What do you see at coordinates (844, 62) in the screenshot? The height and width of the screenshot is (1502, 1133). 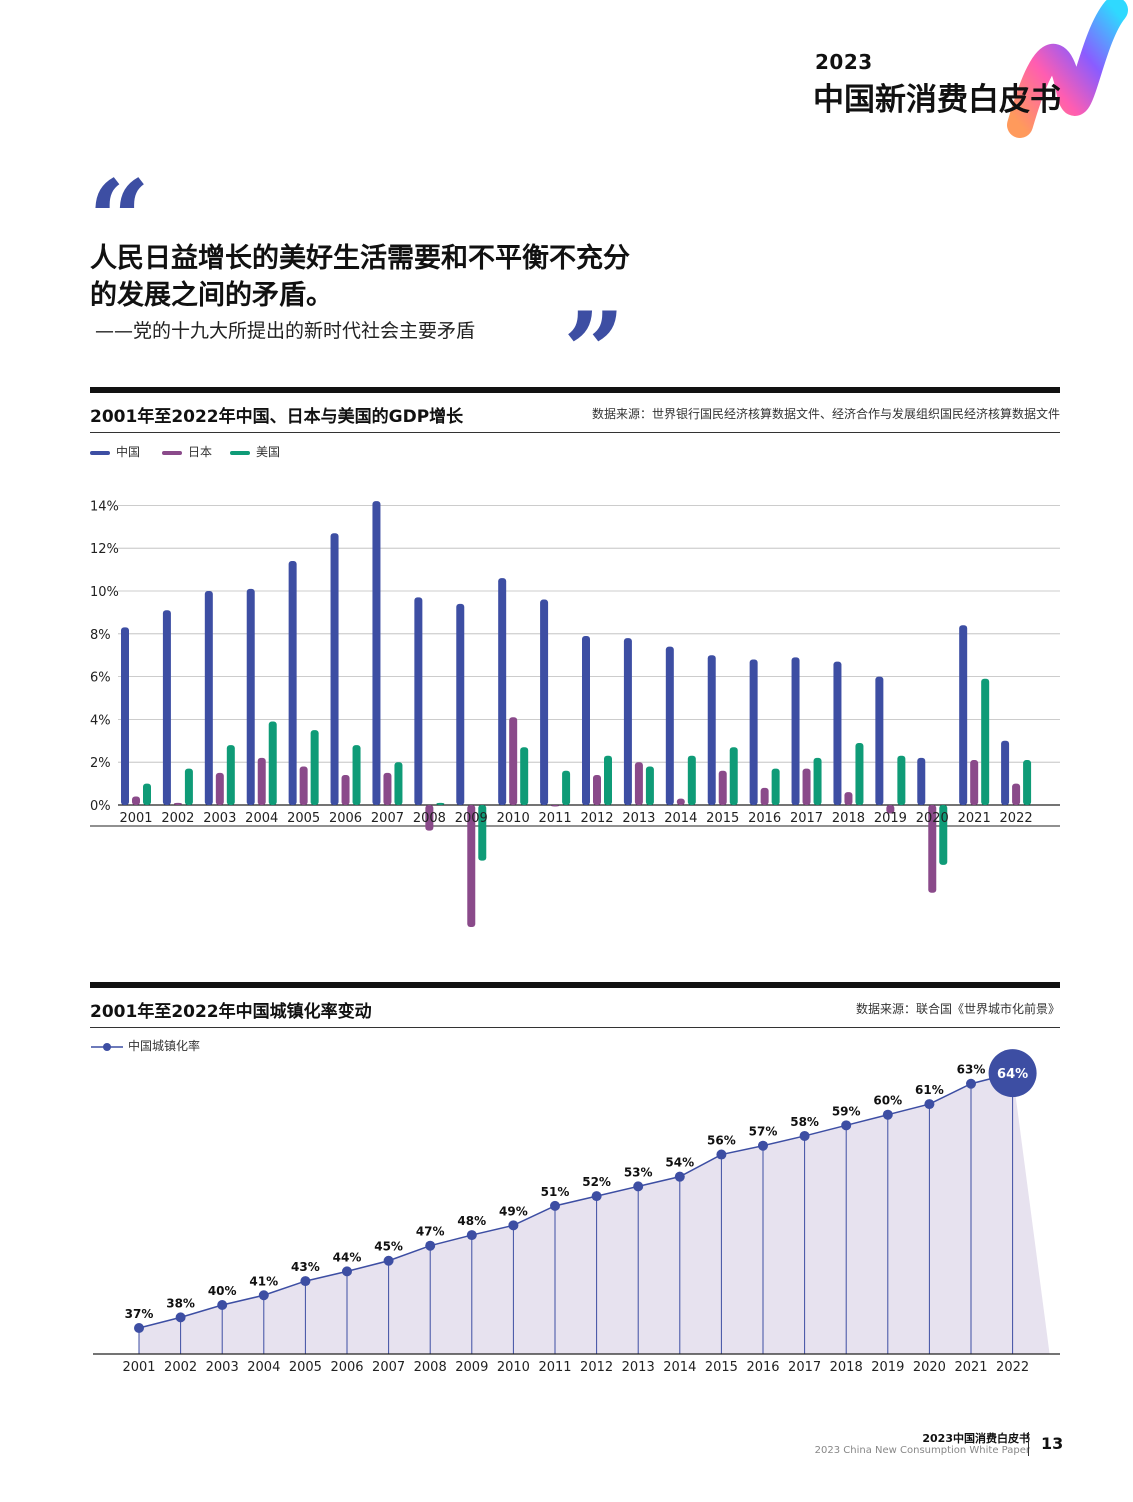 I see `header-year: 2023` at bounding box center [844, 62].